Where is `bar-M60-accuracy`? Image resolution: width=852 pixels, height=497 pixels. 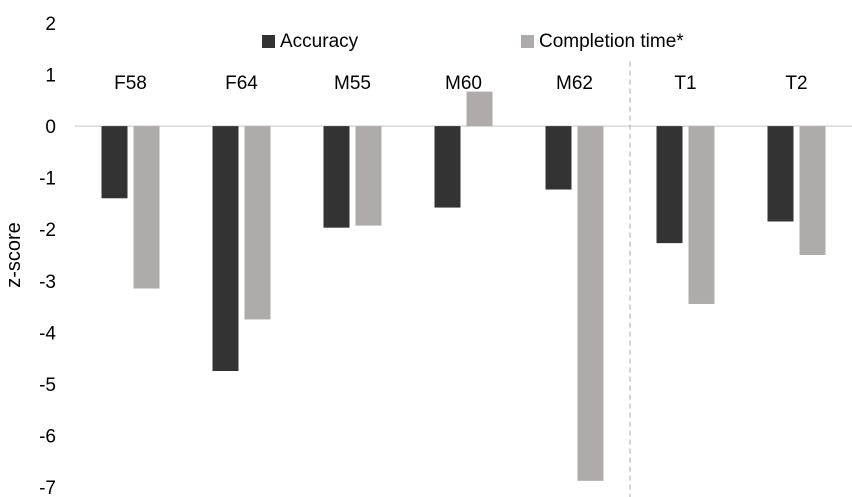
bar-M60-accuracy is located at coordinates (447, 167).